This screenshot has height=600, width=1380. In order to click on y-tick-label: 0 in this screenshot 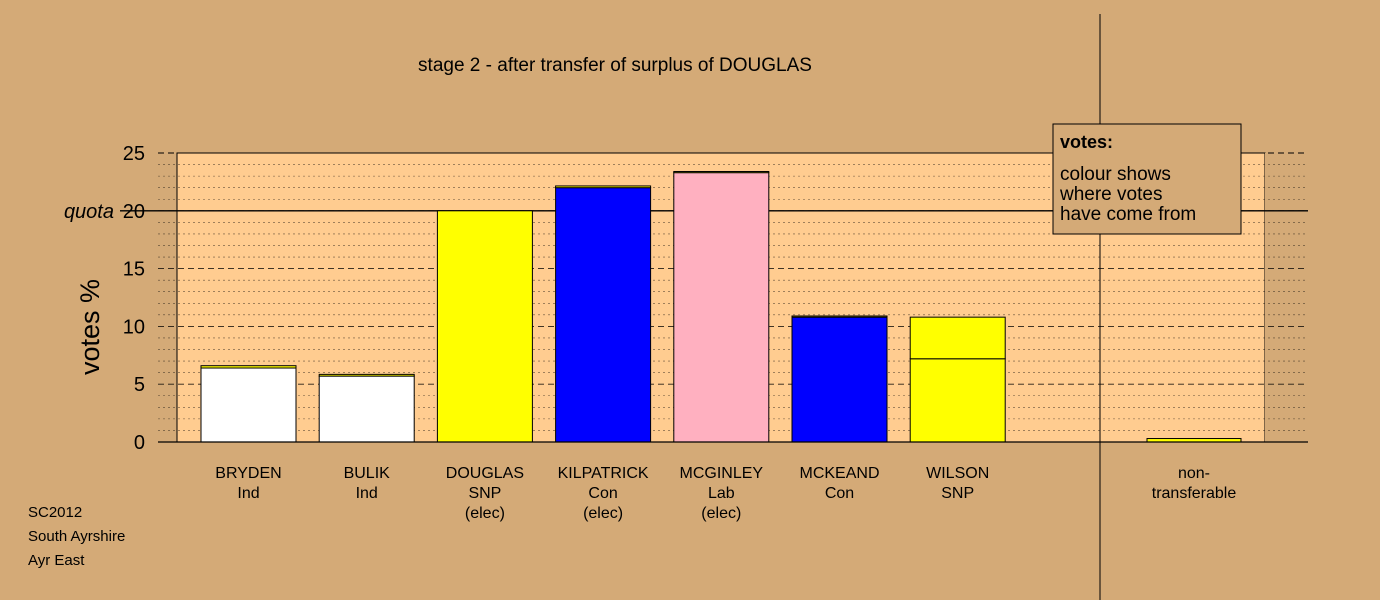, I will do `click(139, 443)`.